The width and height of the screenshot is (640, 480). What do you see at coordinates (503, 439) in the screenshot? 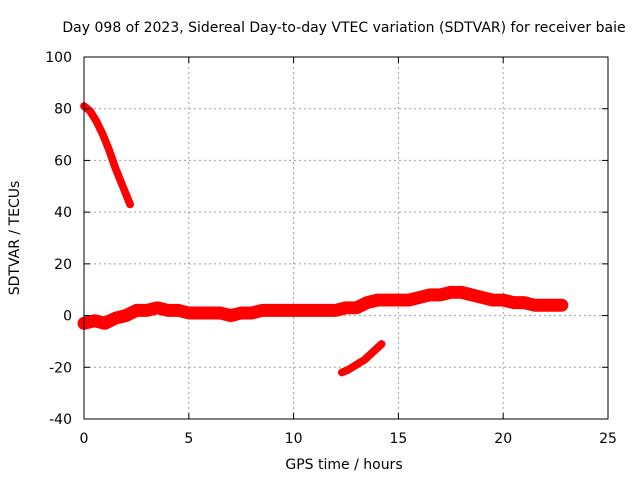
I see `x-tick-label: 20` at bounding box center [503, 439].